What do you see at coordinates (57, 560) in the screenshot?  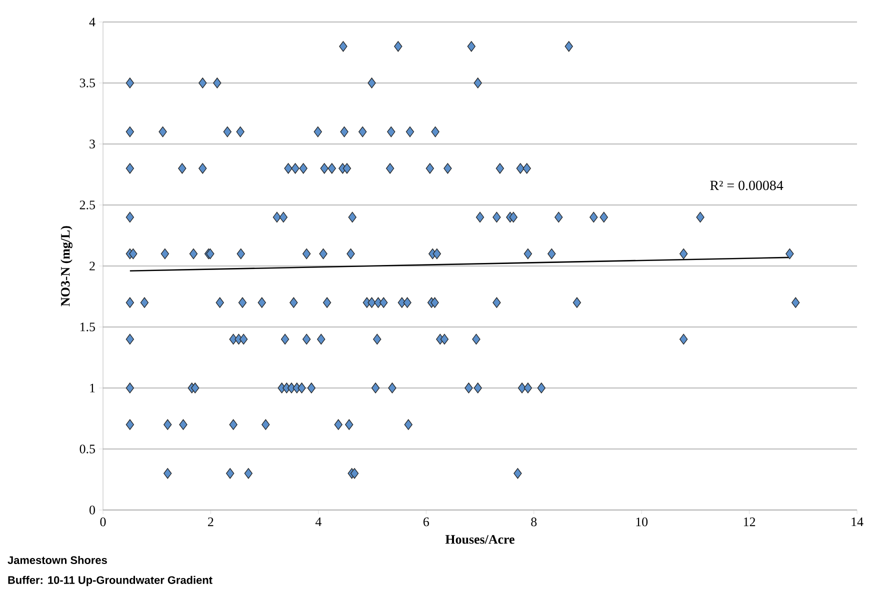 I see `text: Jamestown Shores` at bounding box center [57, 560].